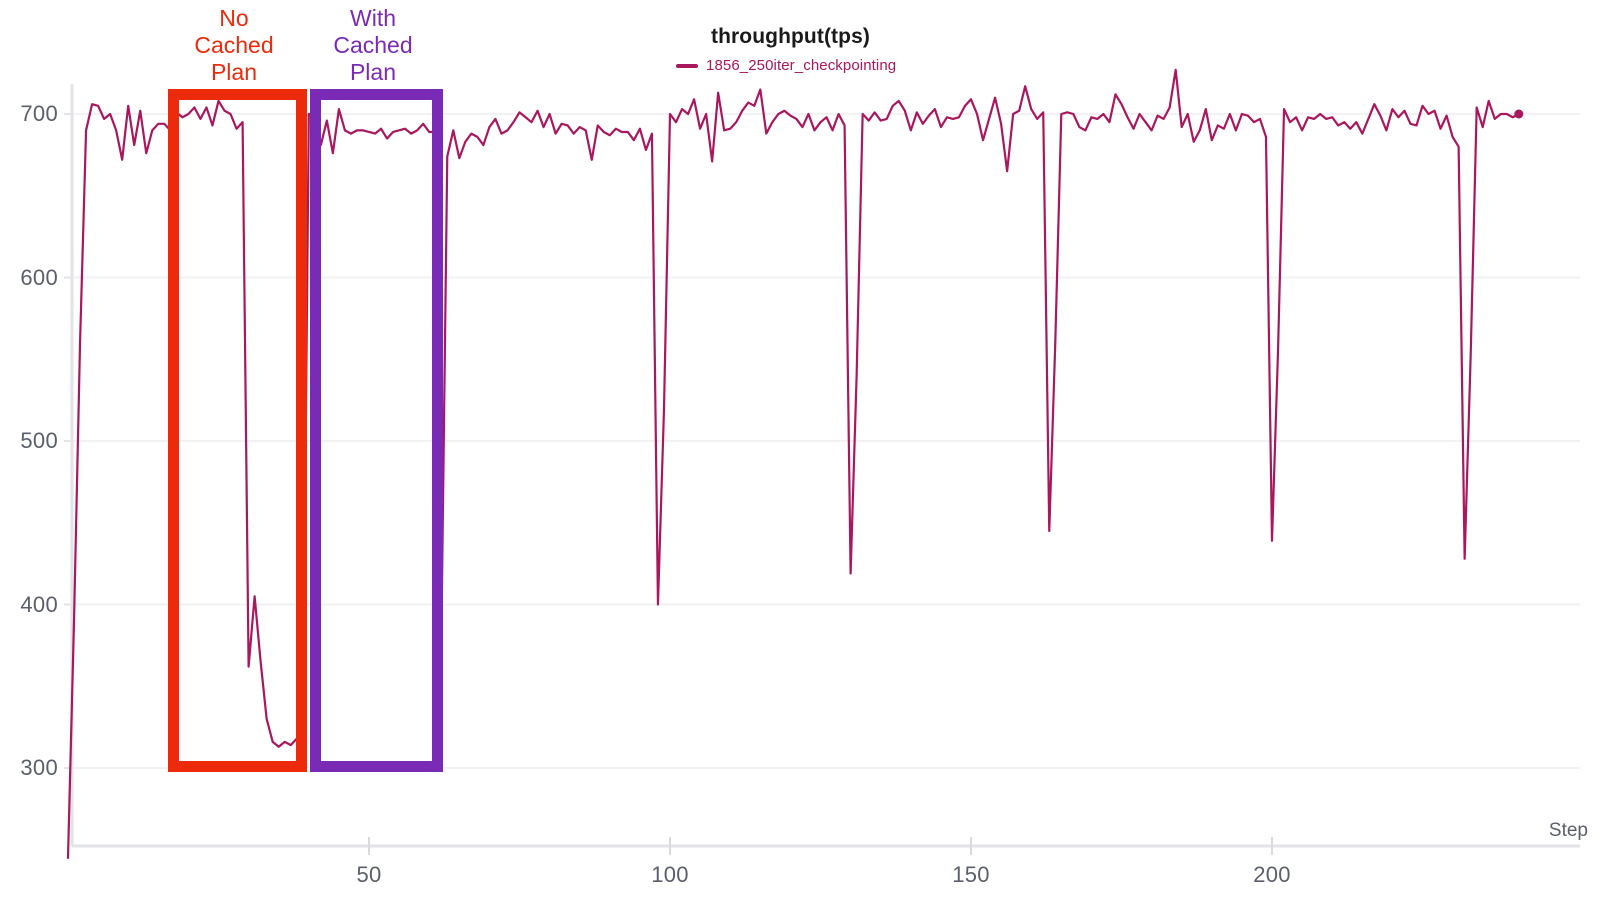 This screenshot has height=912, width=1600. I want to click on annotation-label-no-cached-plan: No Cached Plan, so click(234, 45).